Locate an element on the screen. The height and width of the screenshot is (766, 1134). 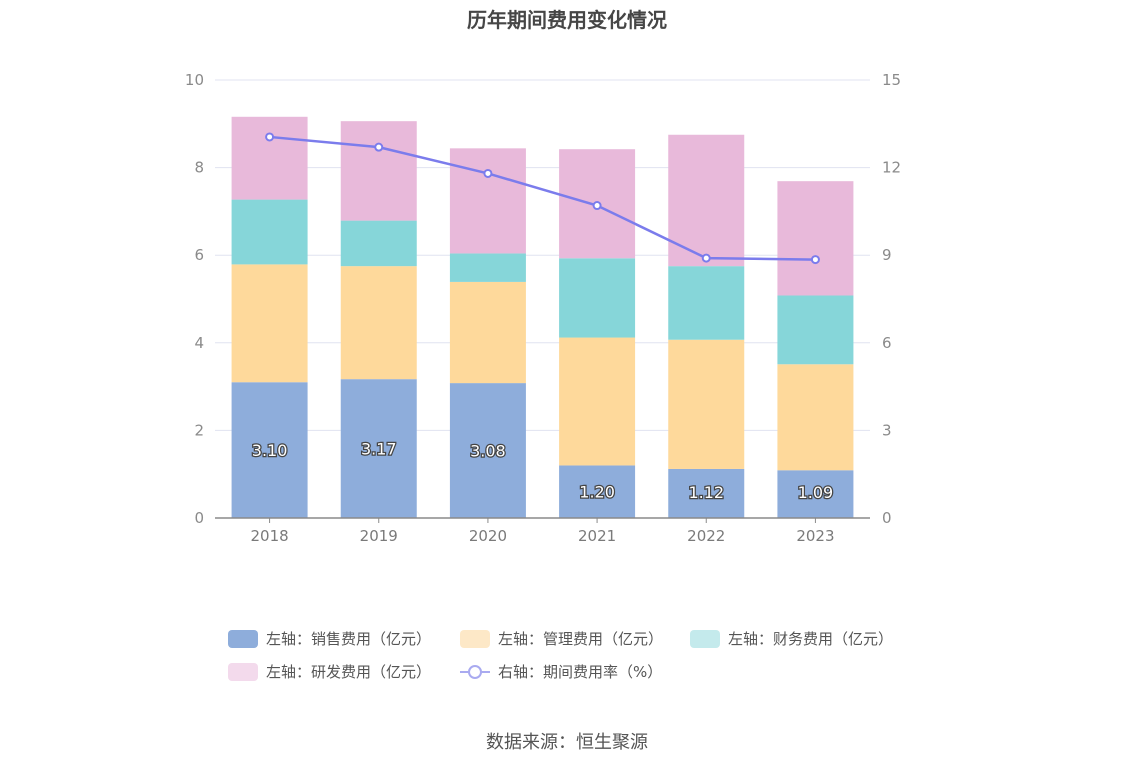
y-left-tick-label: 6 is located at coordinates (199, 255).